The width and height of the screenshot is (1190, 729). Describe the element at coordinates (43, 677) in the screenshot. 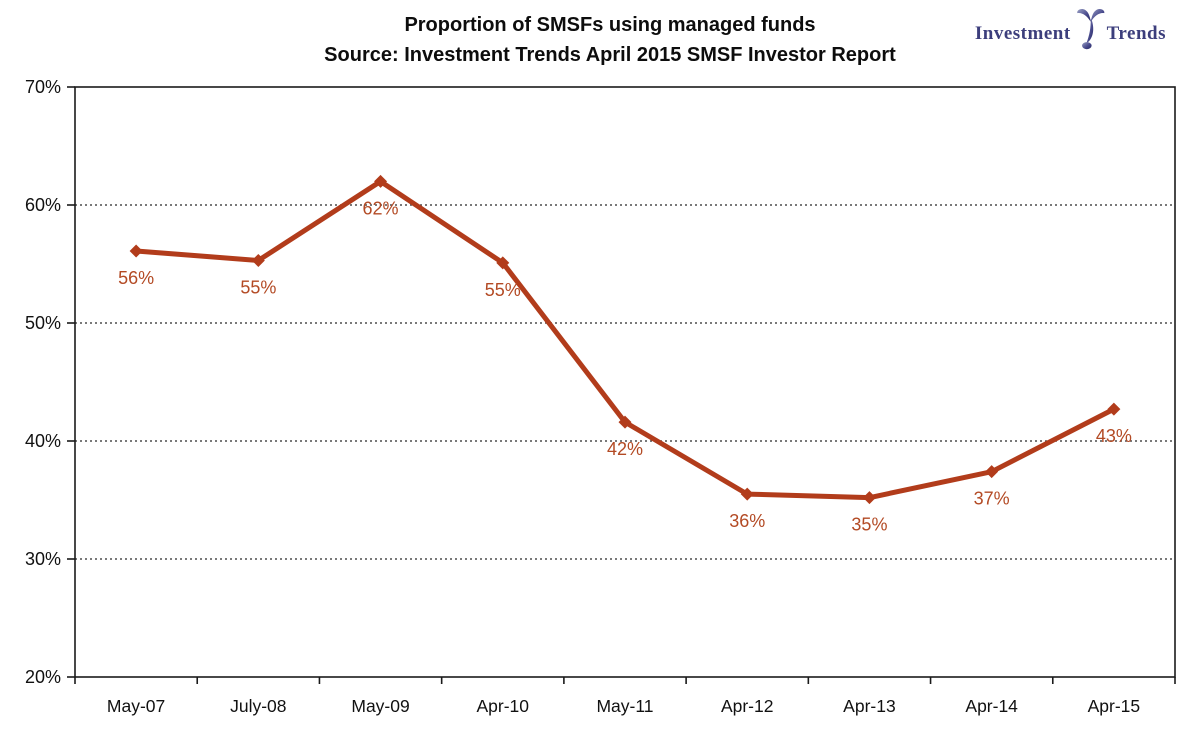

I see `y-tick-label: 20%` at that location.